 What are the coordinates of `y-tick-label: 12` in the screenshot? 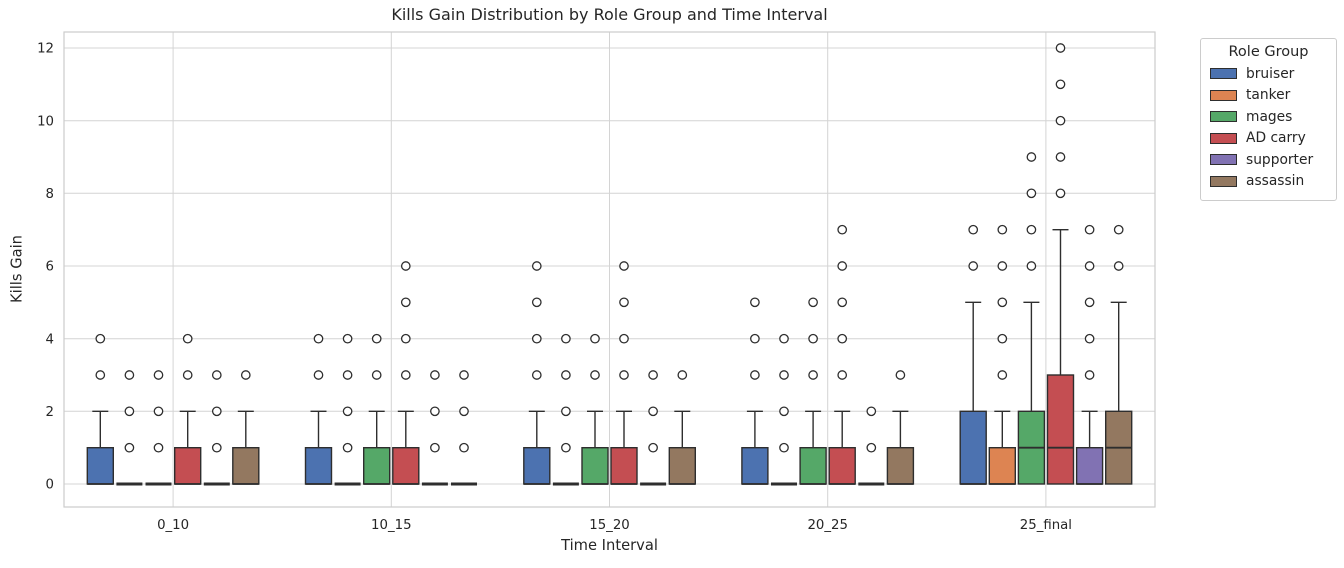 It's located at (45, 49).